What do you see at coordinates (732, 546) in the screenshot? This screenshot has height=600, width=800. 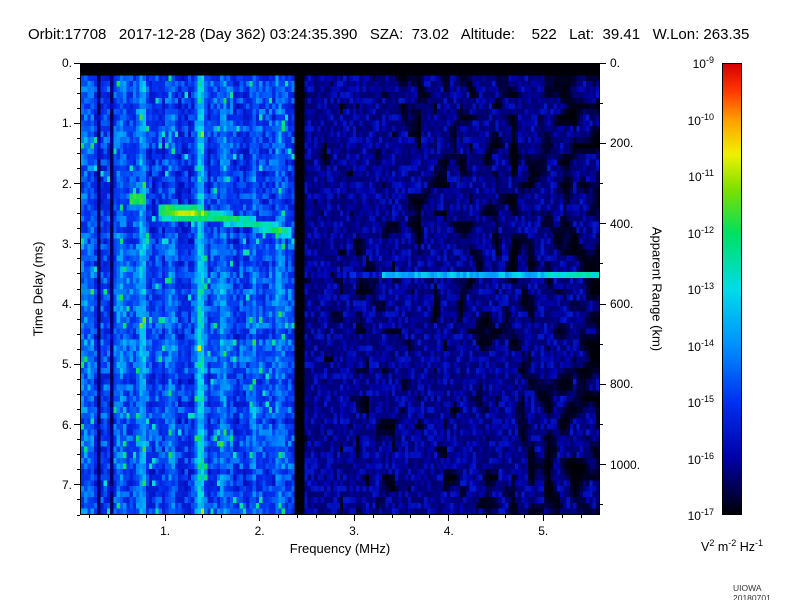 I see `colorbar-unit-label: V2 m-2 Hz-1` at bounding box center [732, 546].